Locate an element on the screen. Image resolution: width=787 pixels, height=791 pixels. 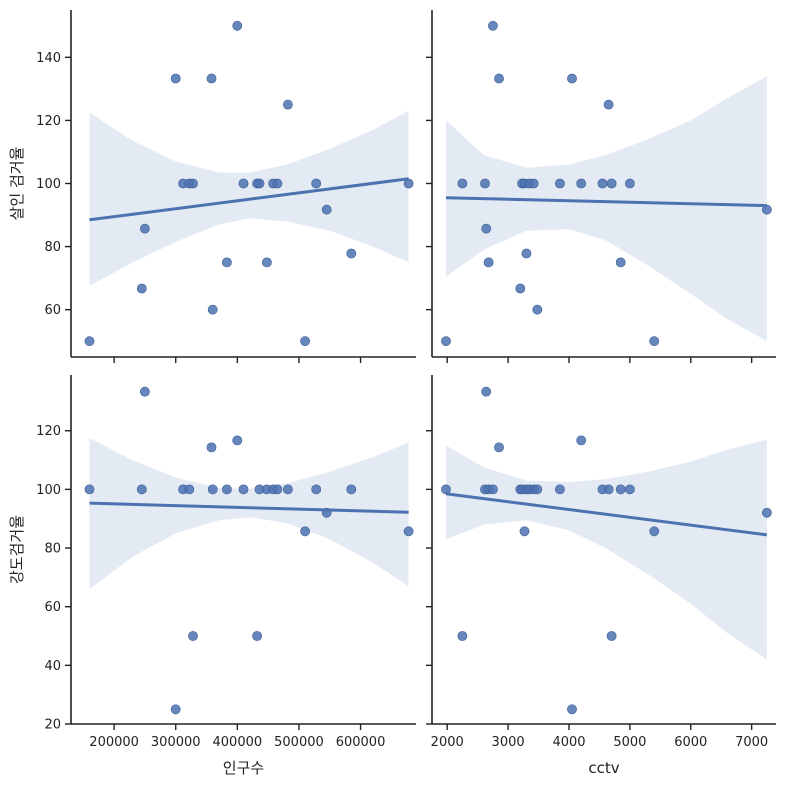
x-tick-label: 500000 is located at coordinates (299, 742).